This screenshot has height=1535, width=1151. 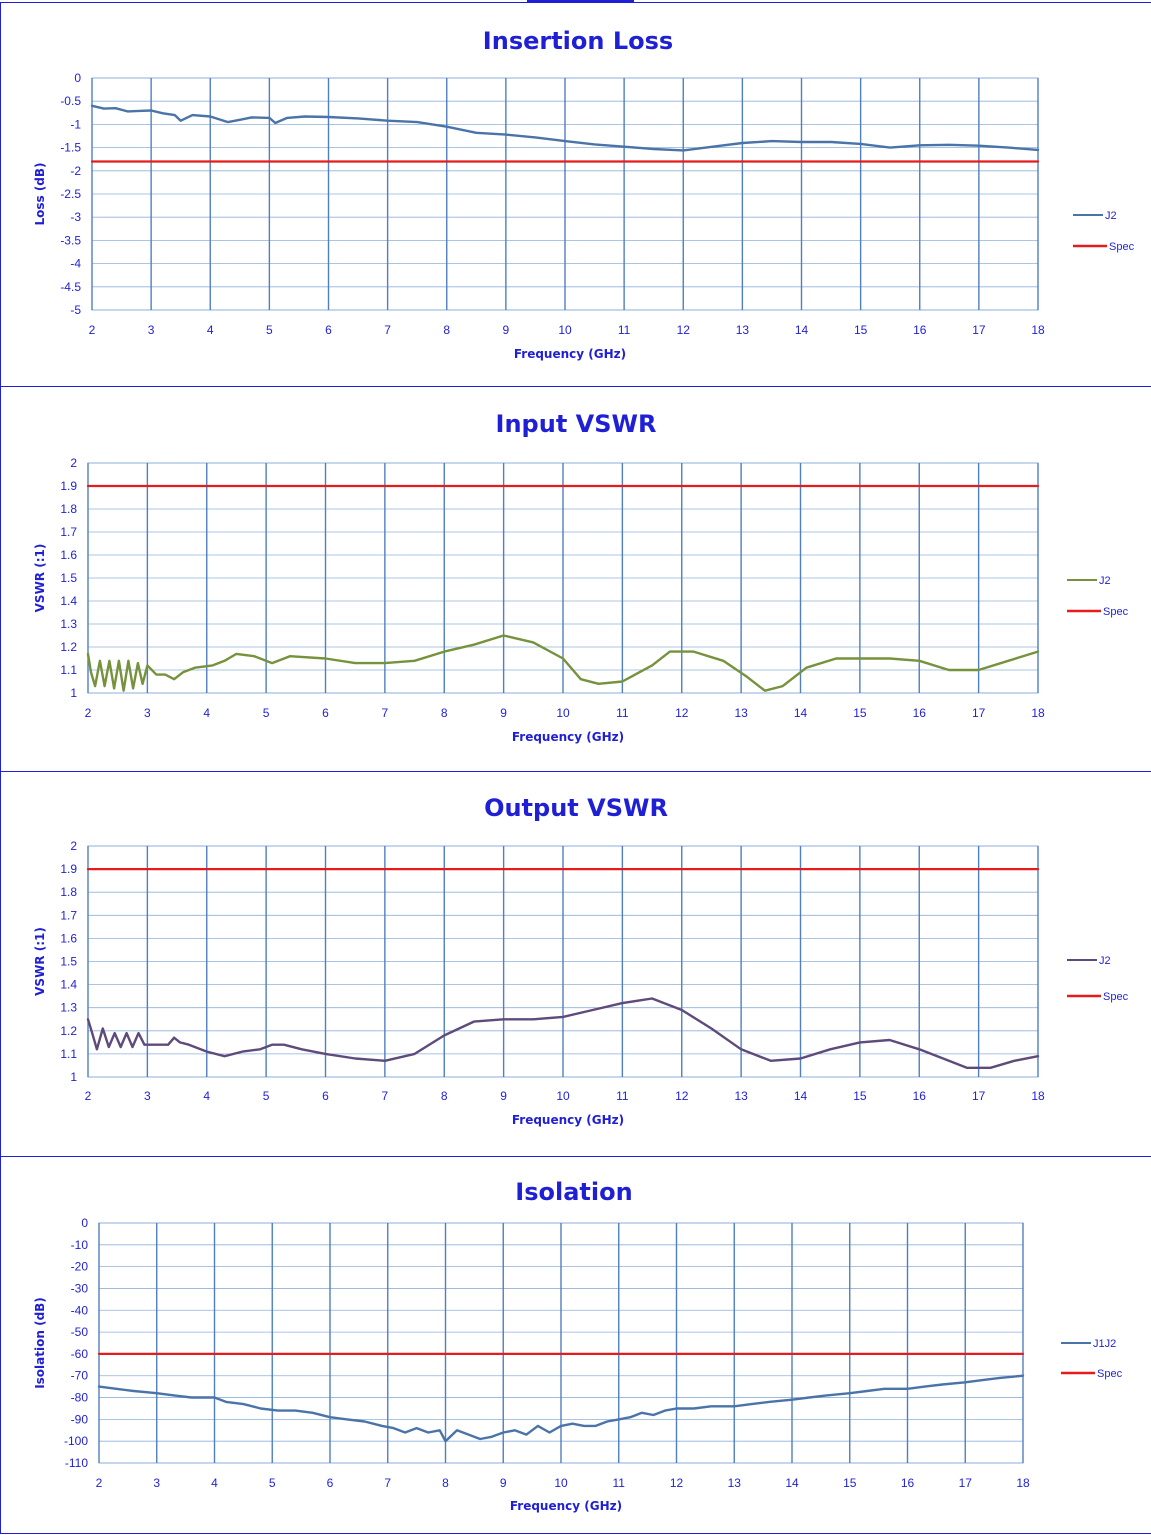 What do you see at coordinates (70, 287) in the screenshot?
I see `y-tick-label: -4.5` at bounding box center [70, 287].